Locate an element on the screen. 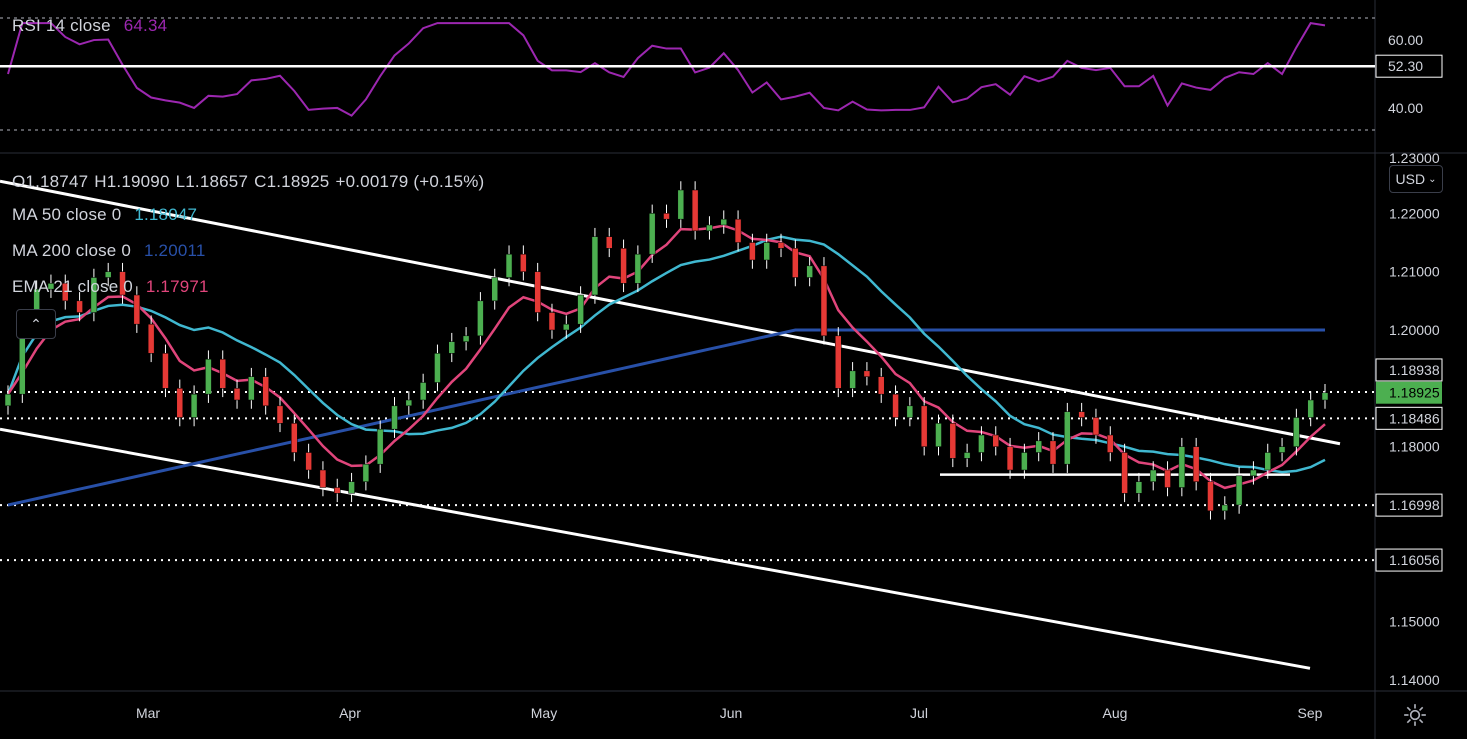 The width and height of the screenshot is (1467, 739). ohlc-high: H1.19090 is located at coordinates (132, 181).